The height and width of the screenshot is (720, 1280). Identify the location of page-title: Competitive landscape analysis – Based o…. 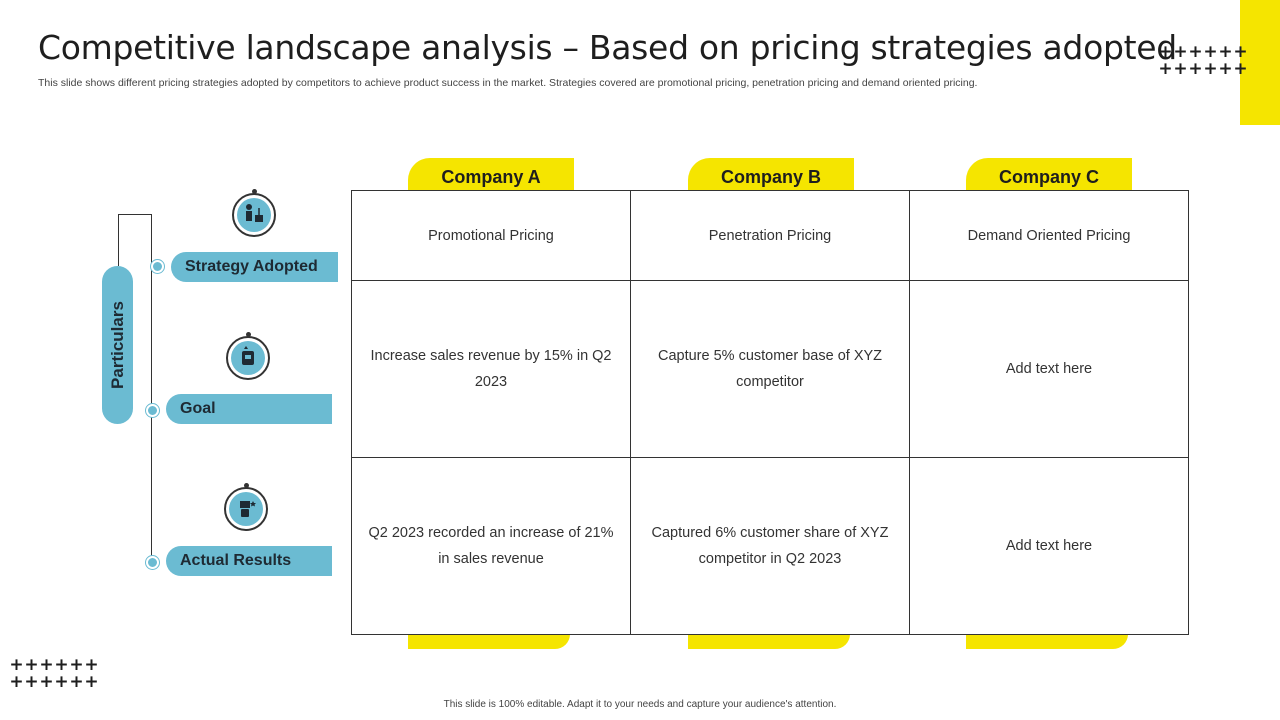
(607, 47).